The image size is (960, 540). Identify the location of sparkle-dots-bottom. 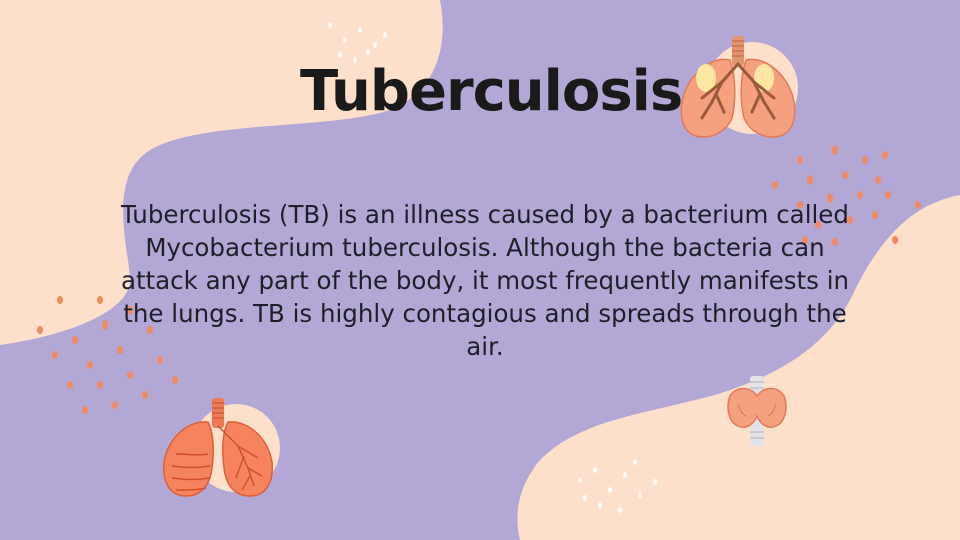
(617, 486).